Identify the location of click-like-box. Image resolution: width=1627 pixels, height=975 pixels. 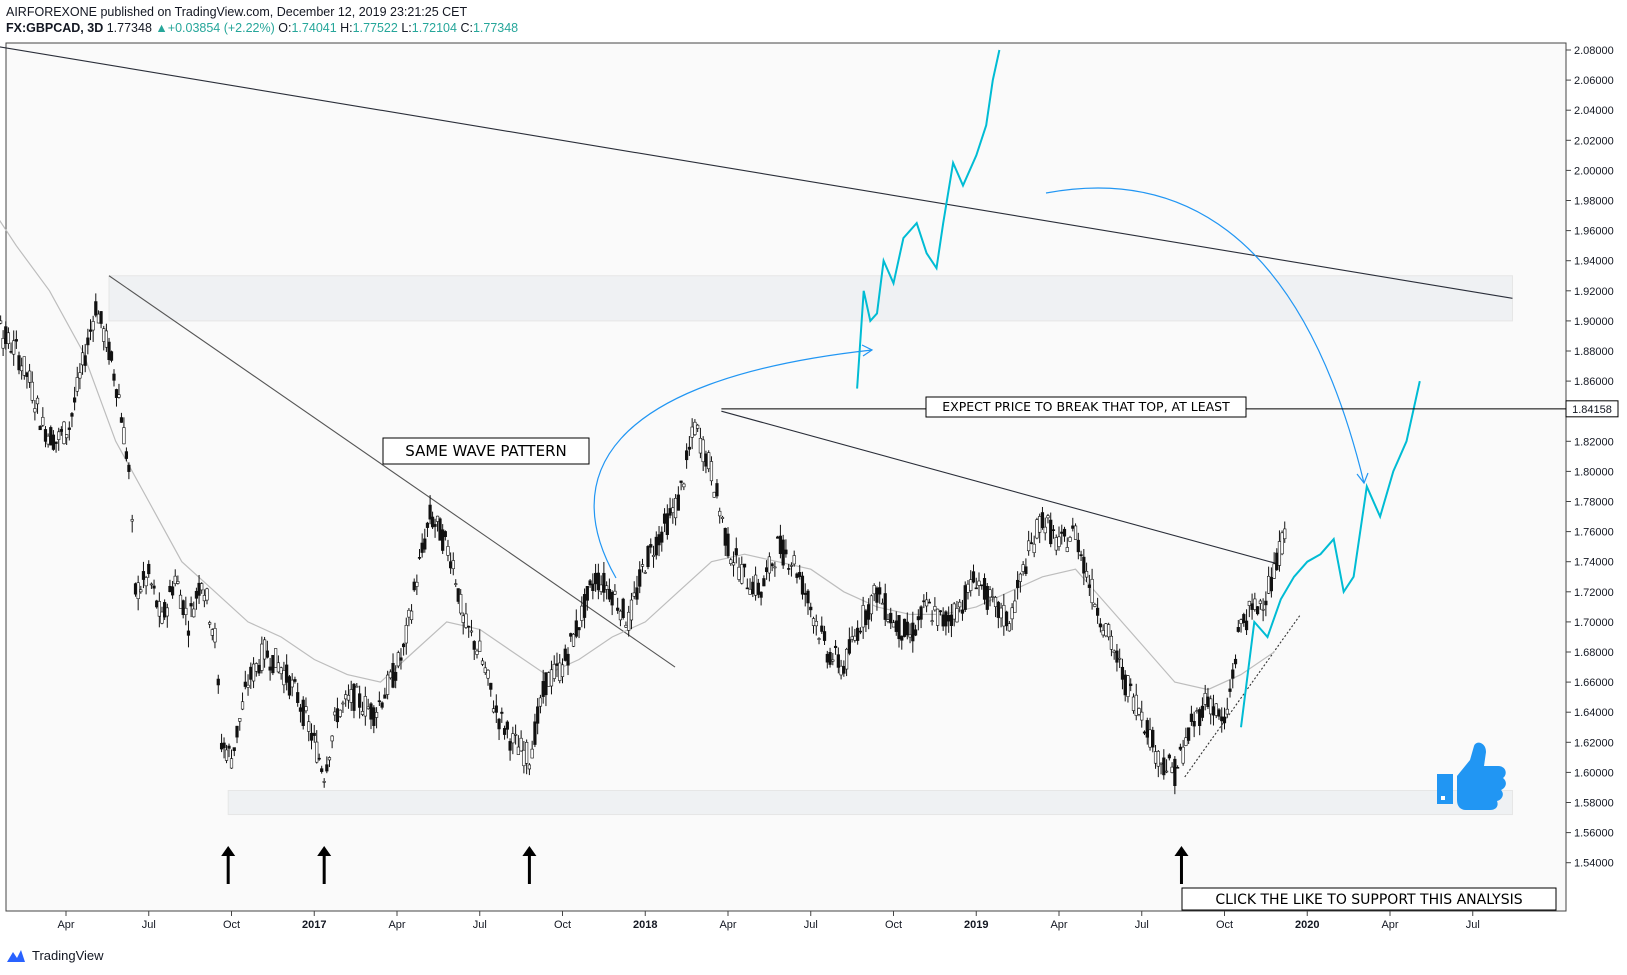
(1369, 899).